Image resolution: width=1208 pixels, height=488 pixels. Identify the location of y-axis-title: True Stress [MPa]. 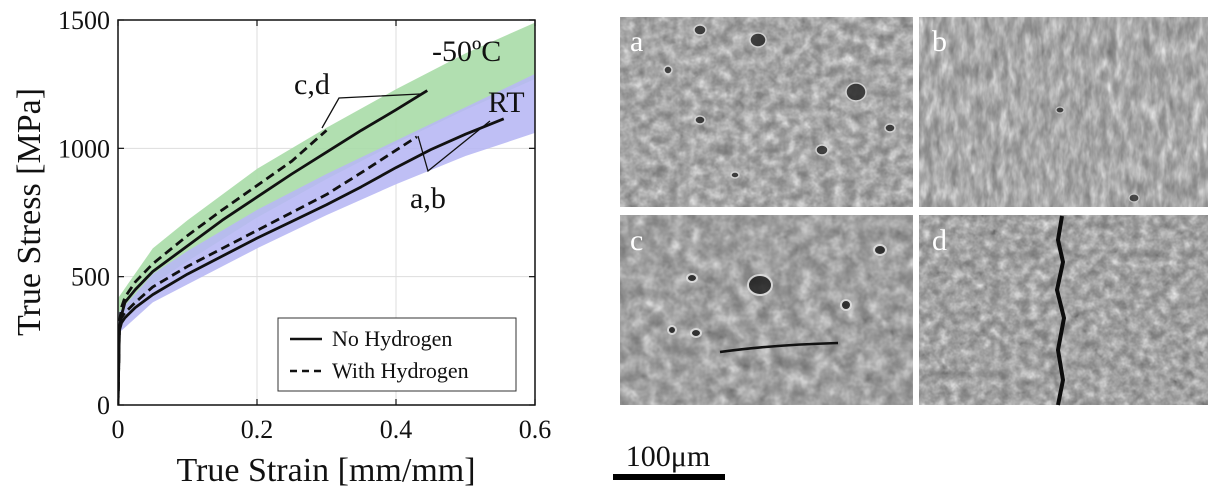
(29, 212).